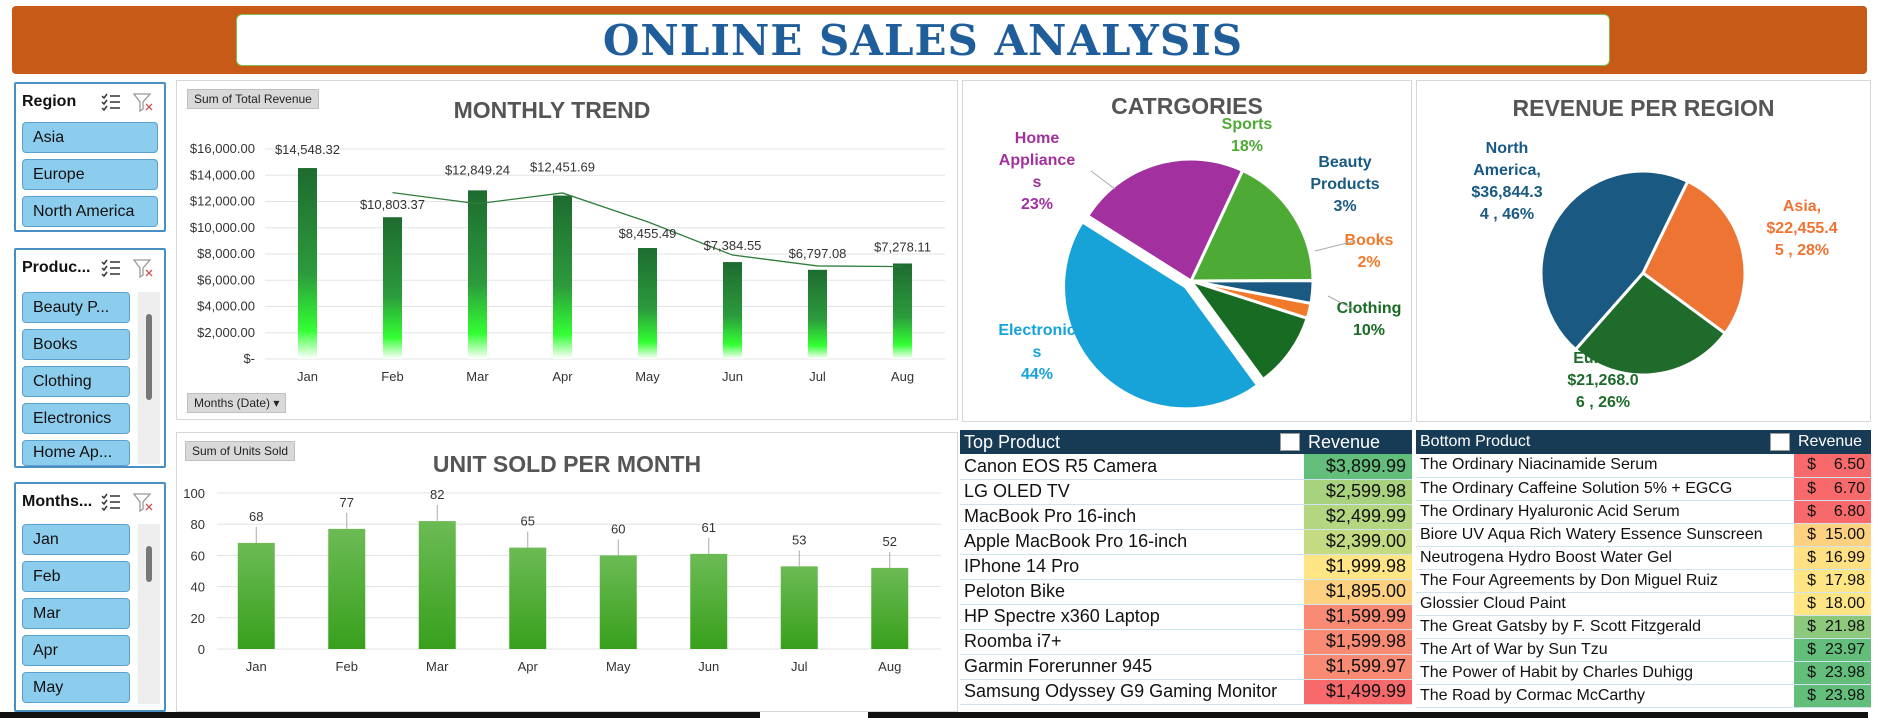 The height and width of the screenshot is (718, 1879). Describe the element at coordinates (237, 403) in the screenshot. I see `months-field-button: Months (Date) ▾` at that location.